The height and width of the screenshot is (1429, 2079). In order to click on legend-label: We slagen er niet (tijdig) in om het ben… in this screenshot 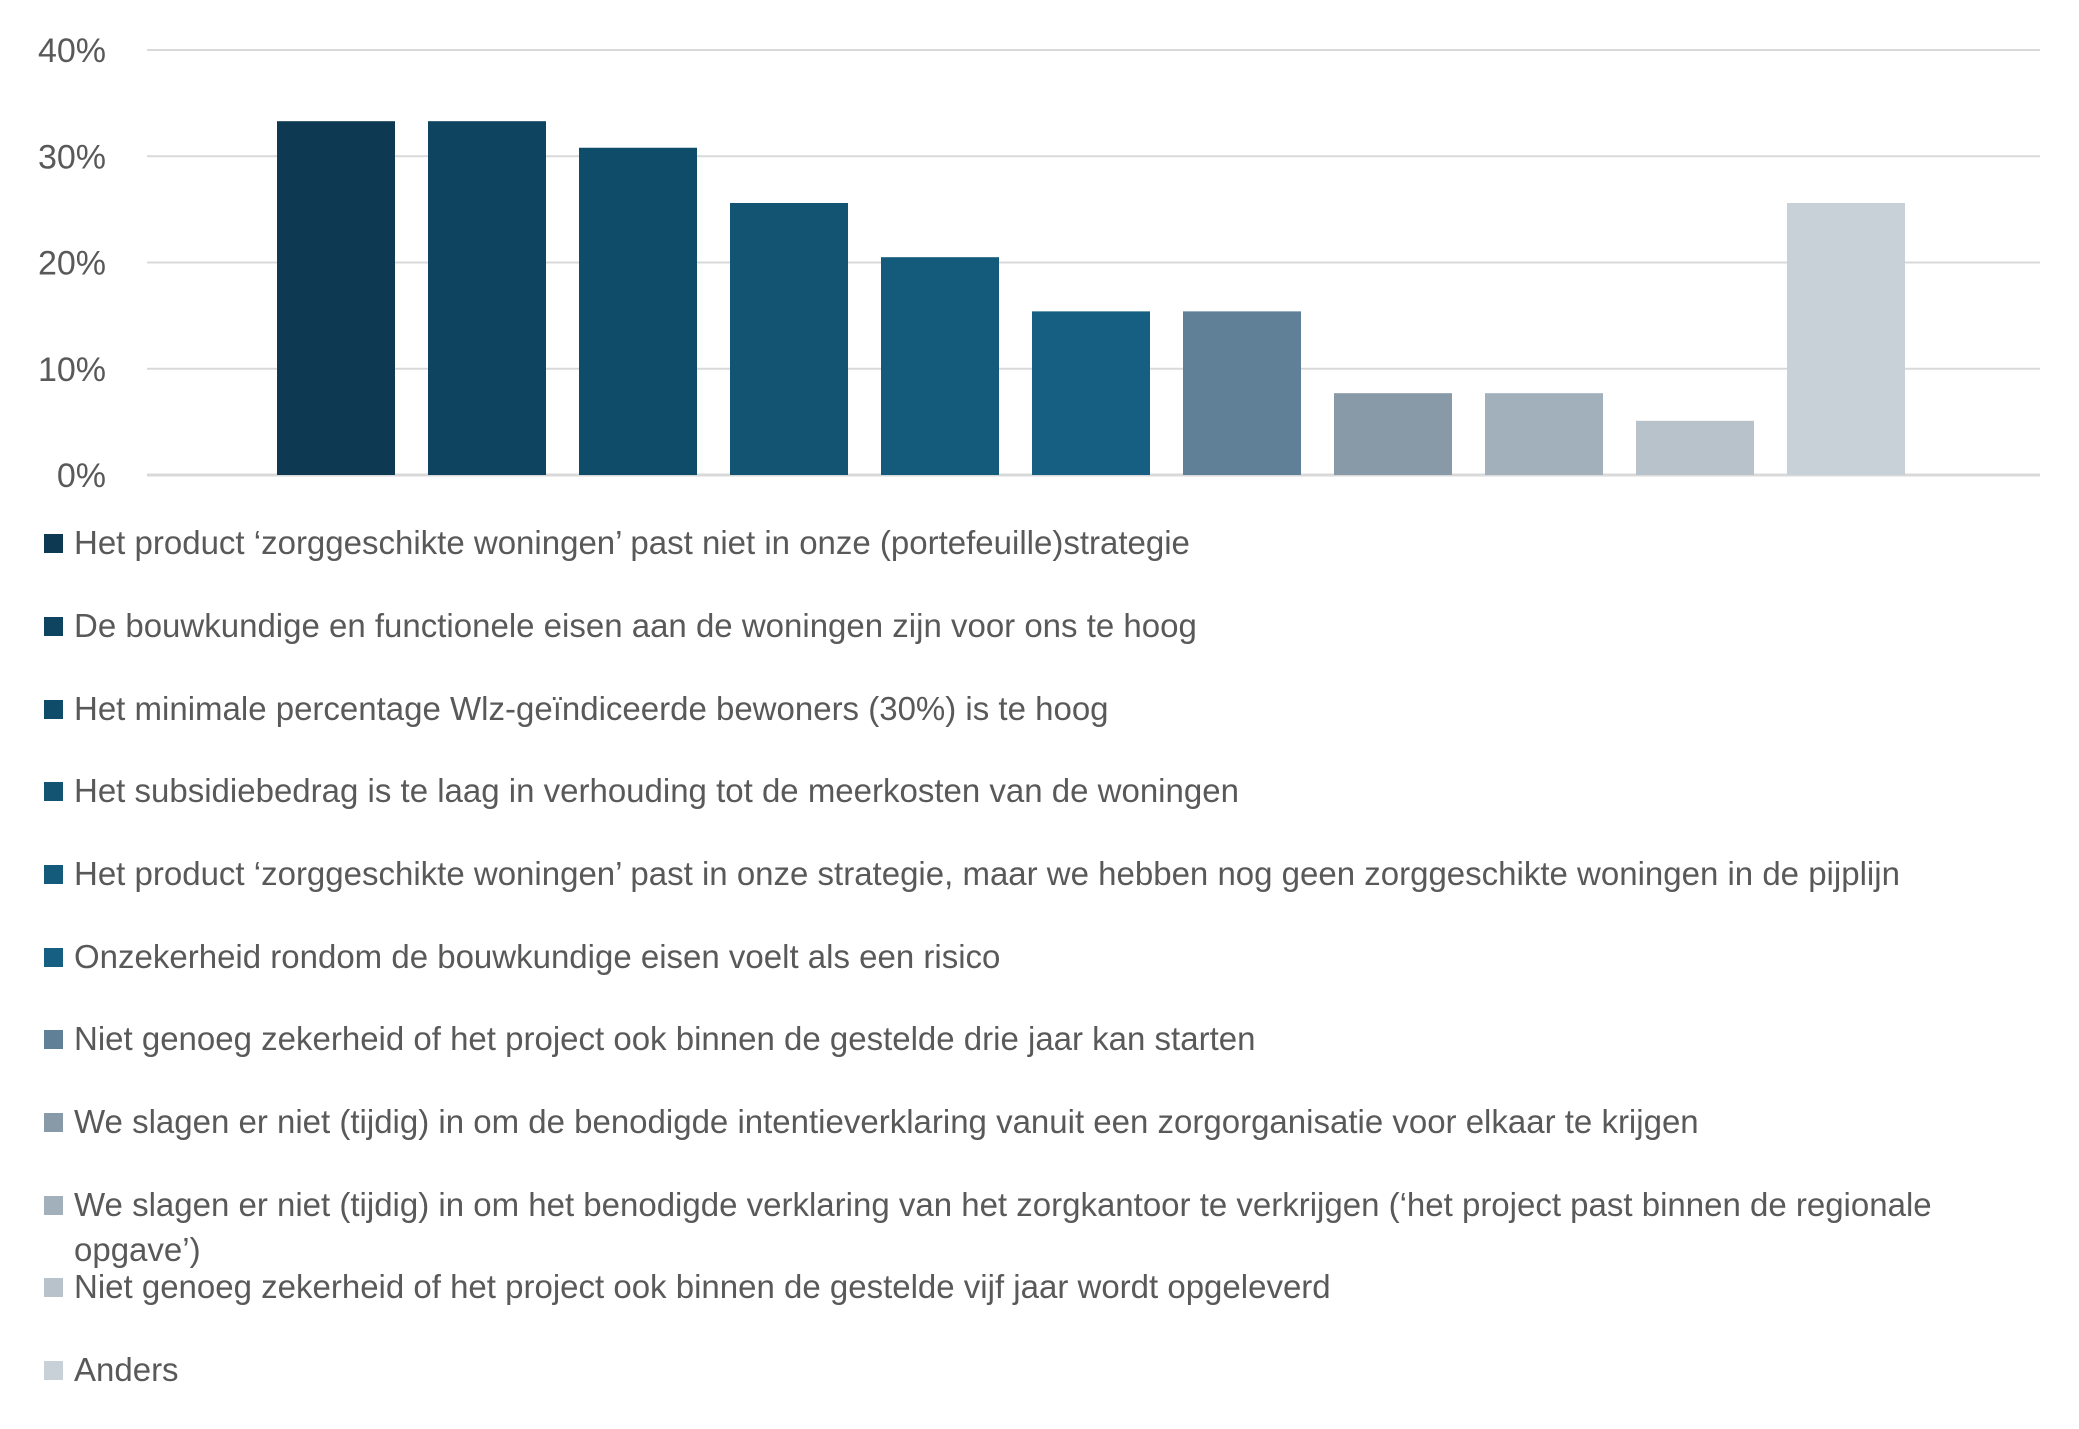, I will do `click(1003, 1227)`.